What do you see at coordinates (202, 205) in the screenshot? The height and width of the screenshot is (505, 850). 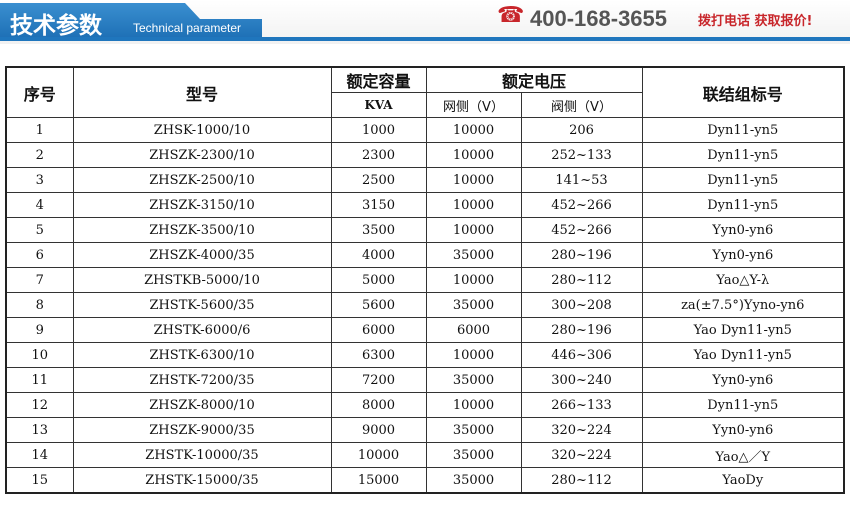 I see `cell-model: ZHSZK-3150/10` at bounding box center [202, 205].